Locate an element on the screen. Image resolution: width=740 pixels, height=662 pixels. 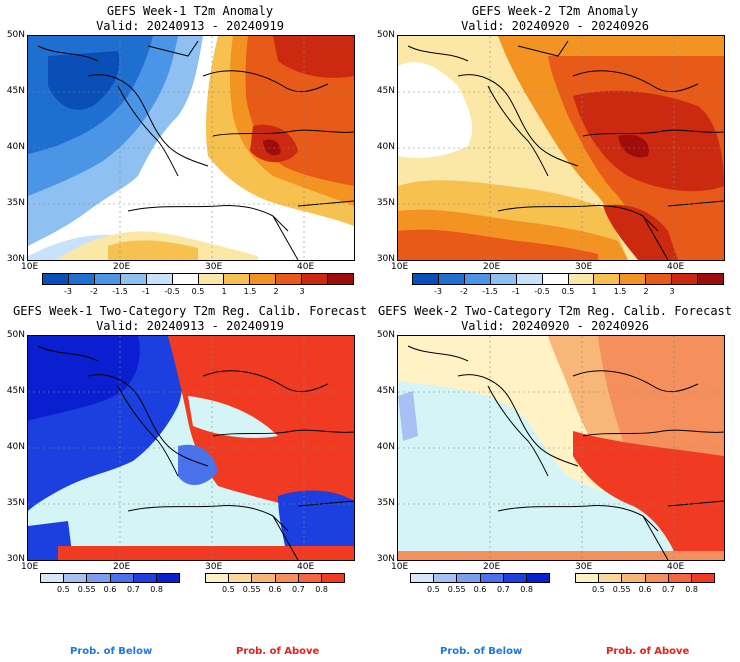
prob-below-label-w1: Prob. of Below is located at coordinates (111, 651).